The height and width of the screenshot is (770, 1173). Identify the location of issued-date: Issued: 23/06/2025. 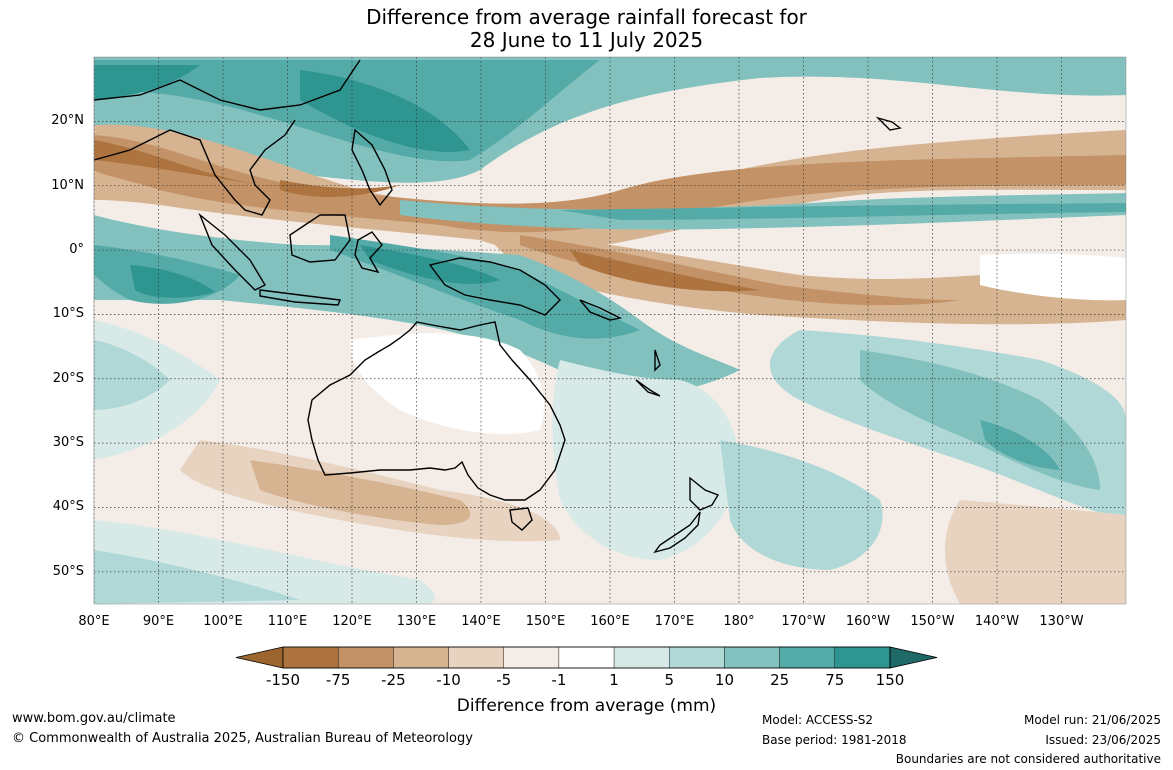
(1103, 740).